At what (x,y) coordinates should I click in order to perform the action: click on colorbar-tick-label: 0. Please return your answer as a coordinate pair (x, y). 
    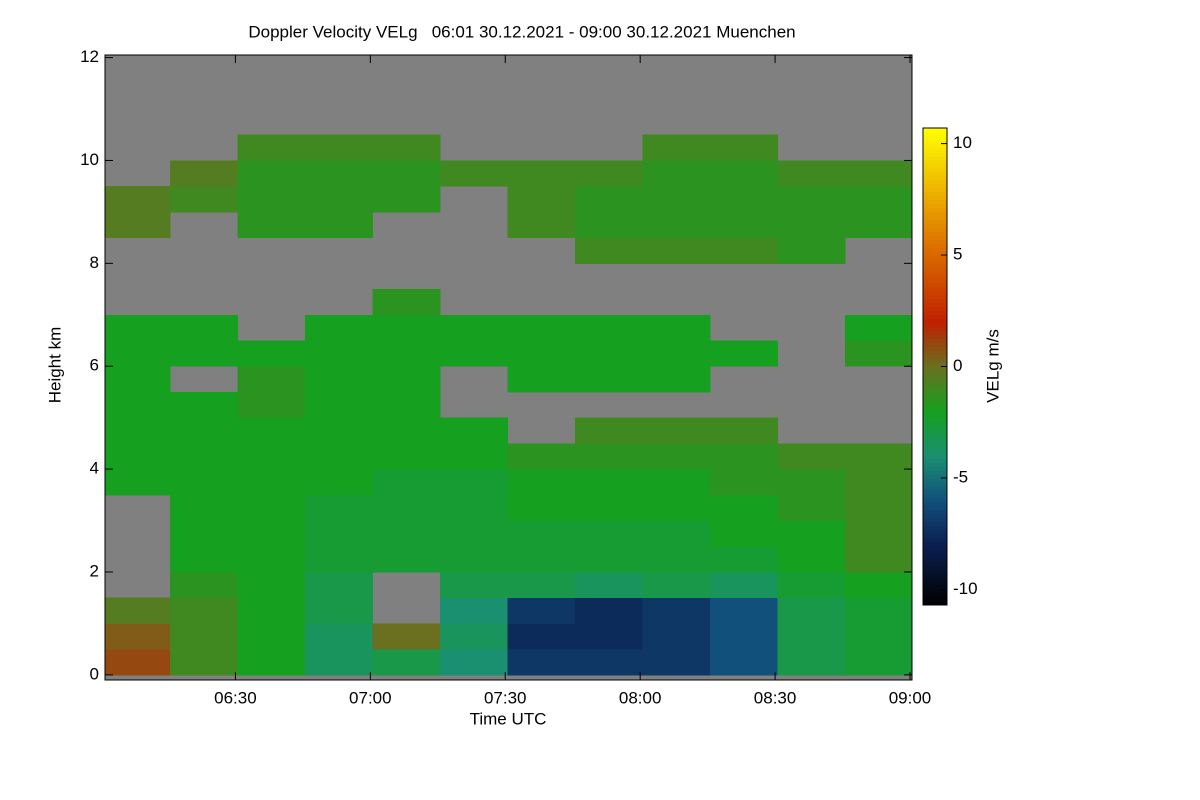
    Looking at the image, I should click on (957, 365).